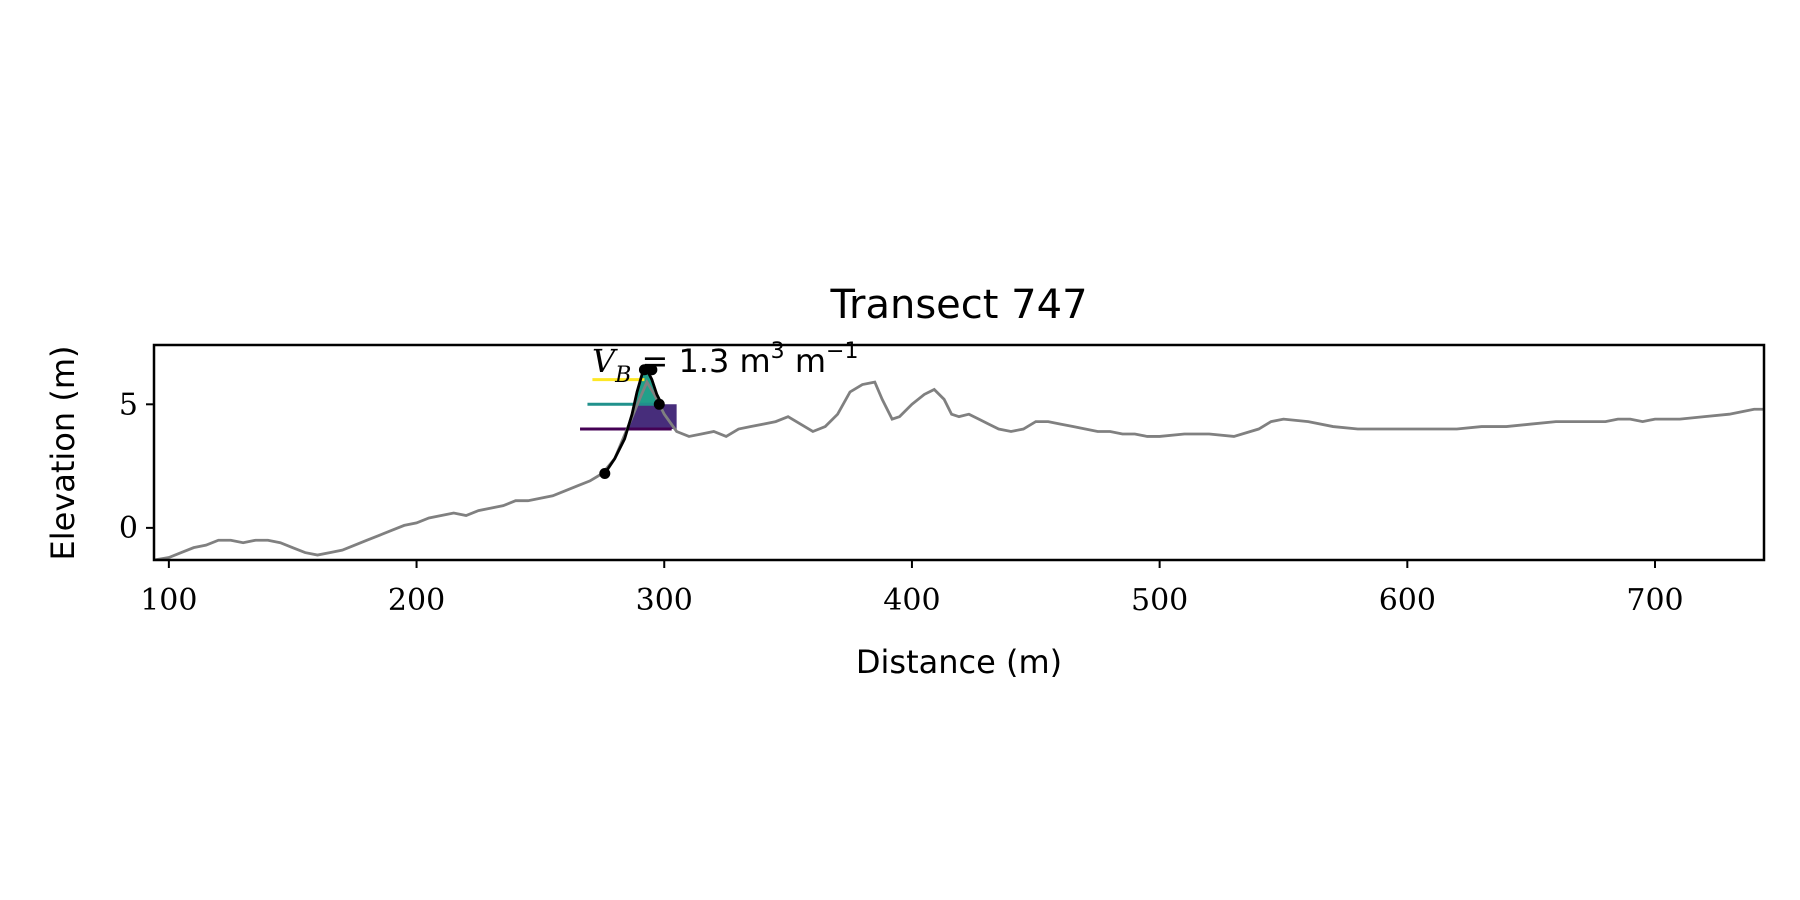 This screenshot has width=1800, height=900. What do you see at coordinates (1407, 600) in the screenshot?
I see `x-tick-label-600: 600` at bounding box center [1407, 600].